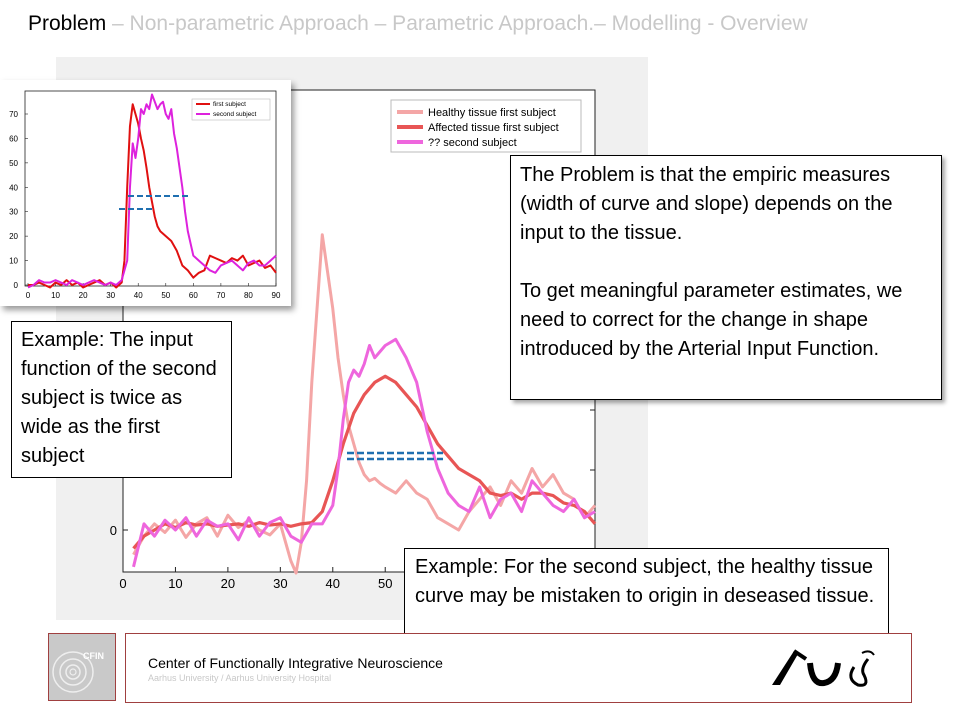  I want to click on nav-item-problem: Problem, so click(67, 23).